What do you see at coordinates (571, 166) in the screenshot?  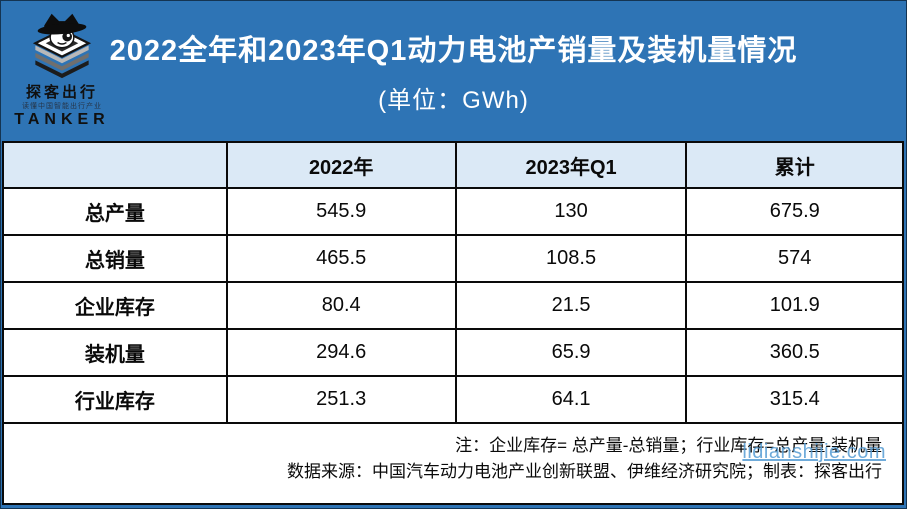 I see `header-cell-2023q1: 2023年Q1` at bounding box center [571, 166].